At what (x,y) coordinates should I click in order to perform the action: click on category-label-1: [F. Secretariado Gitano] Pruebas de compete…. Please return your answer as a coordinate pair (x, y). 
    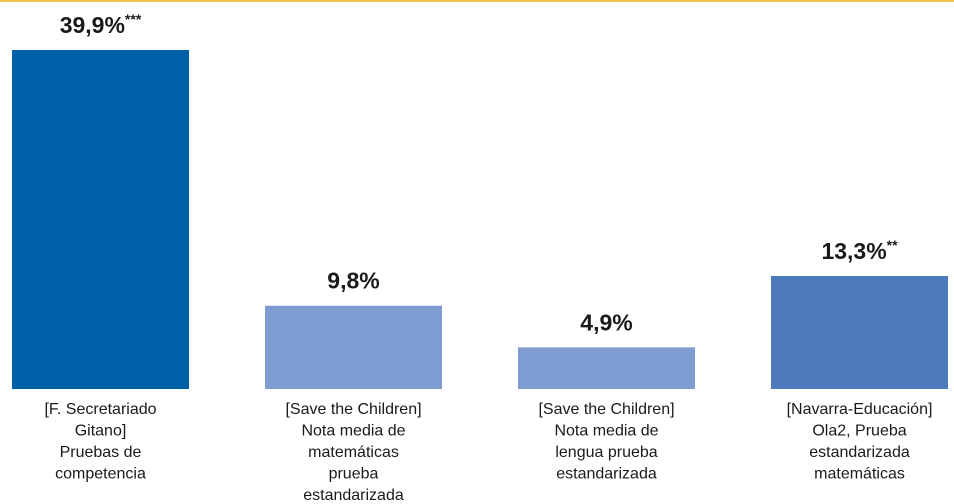
    Looking at the image, I should click on (100, 442).